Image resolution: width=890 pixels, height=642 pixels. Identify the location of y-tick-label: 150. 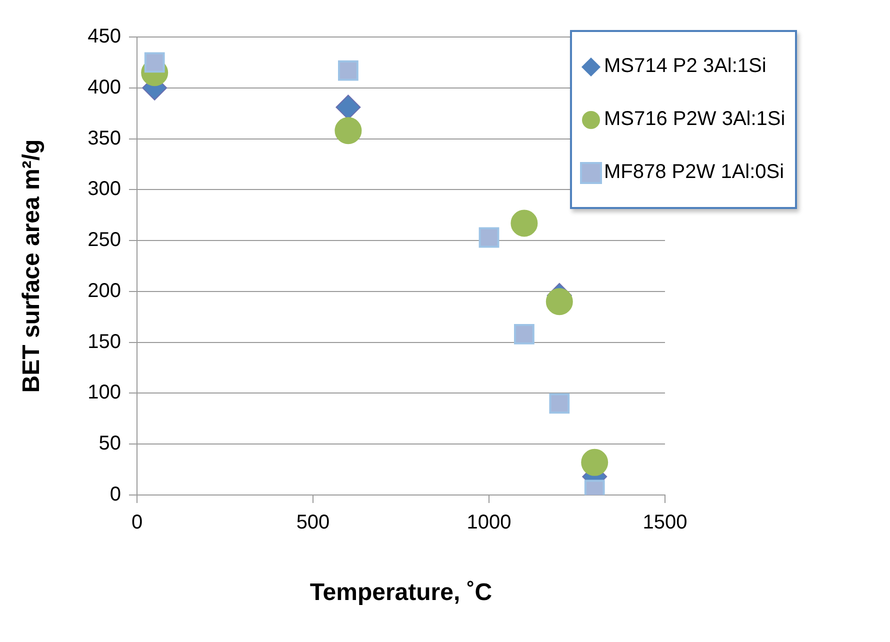
(104, 341).